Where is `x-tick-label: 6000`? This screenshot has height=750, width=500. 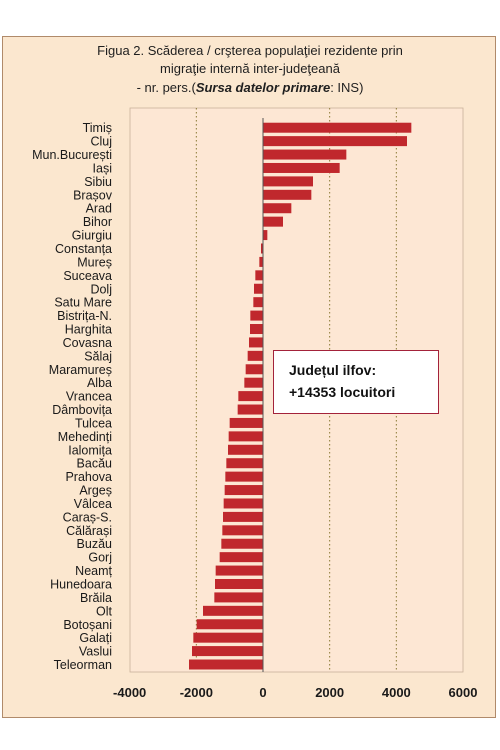 x-tick-label: 6000 is located at coordinates (463, 692).